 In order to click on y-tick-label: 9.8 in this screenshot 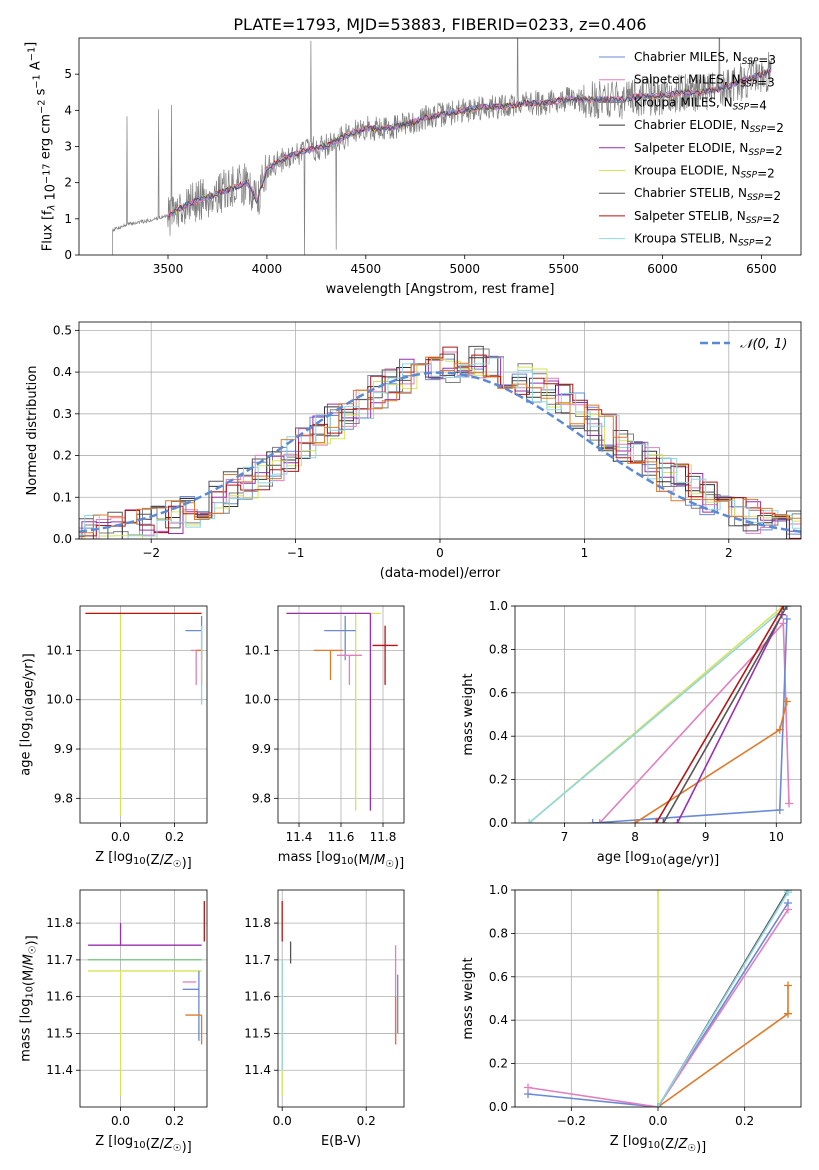, I will do `click(261, 798)`.